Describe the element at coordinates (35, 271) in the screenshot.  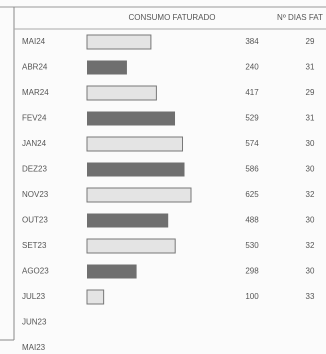
I see `month-label: AGO23` at that location.